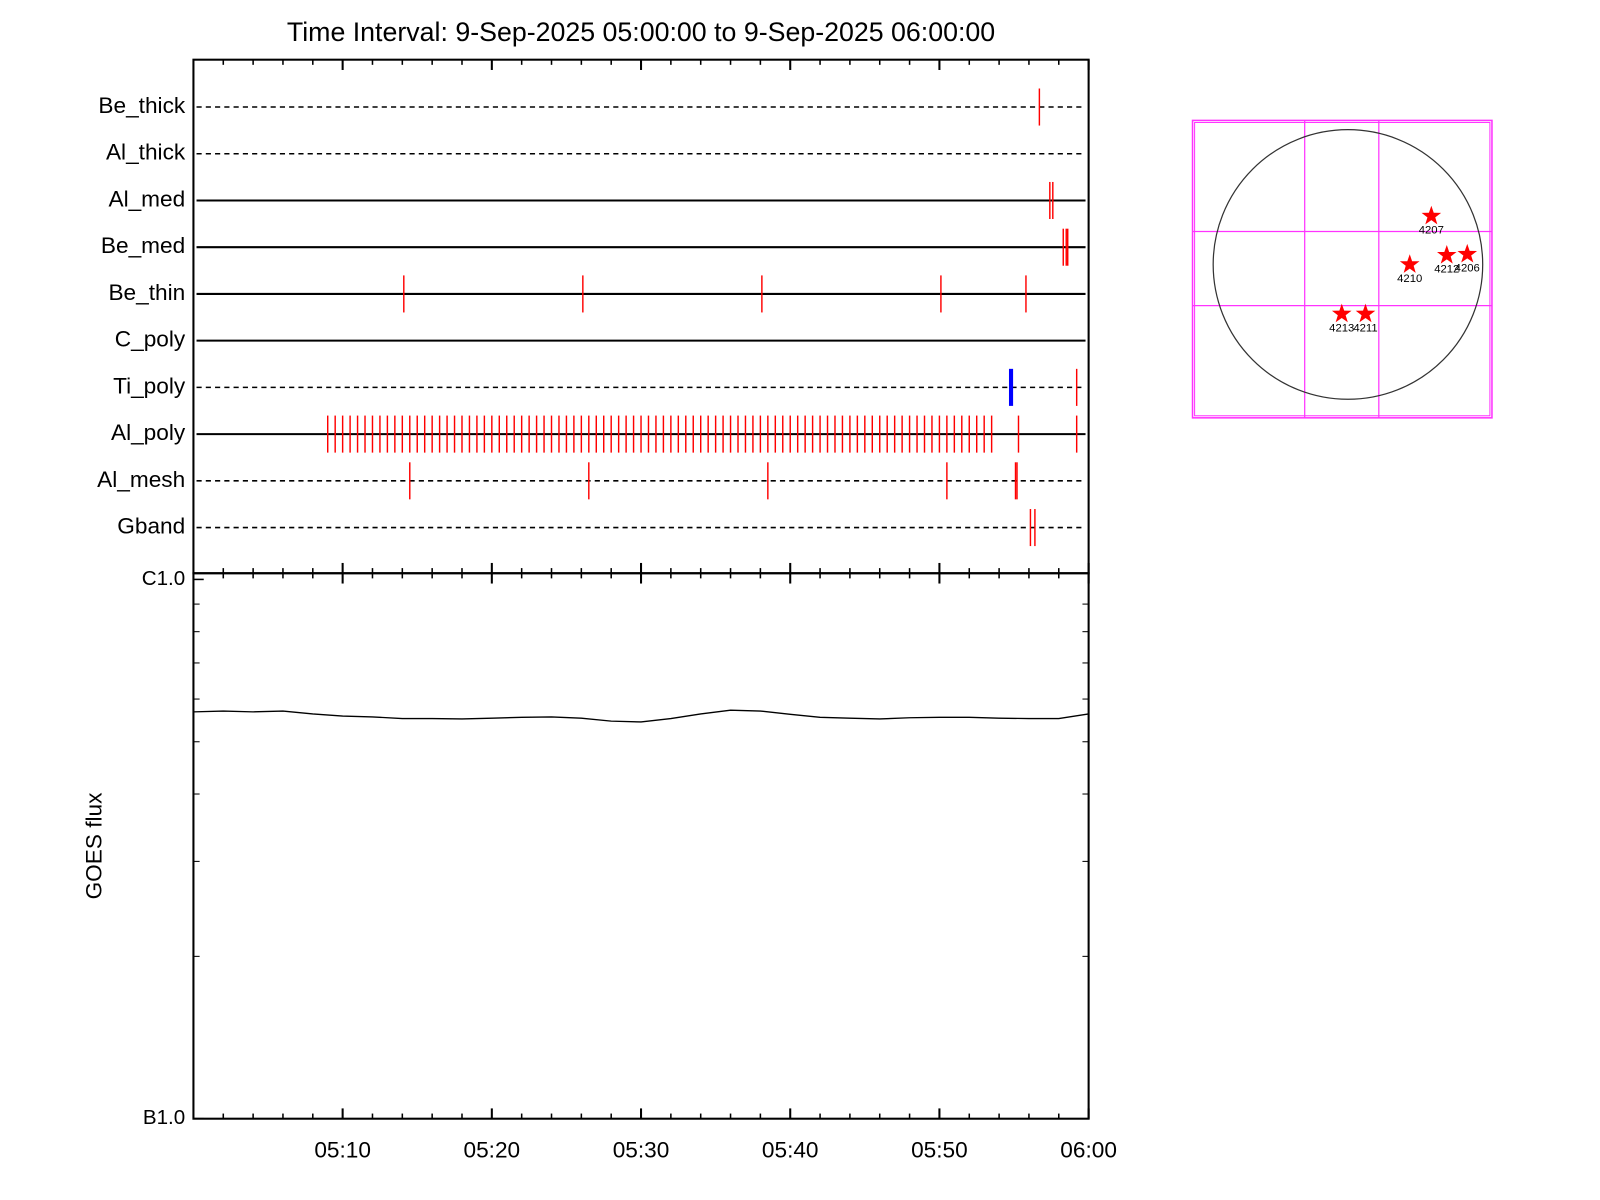  I want to click on y-tick-label: C1.0, so click(163, 578).